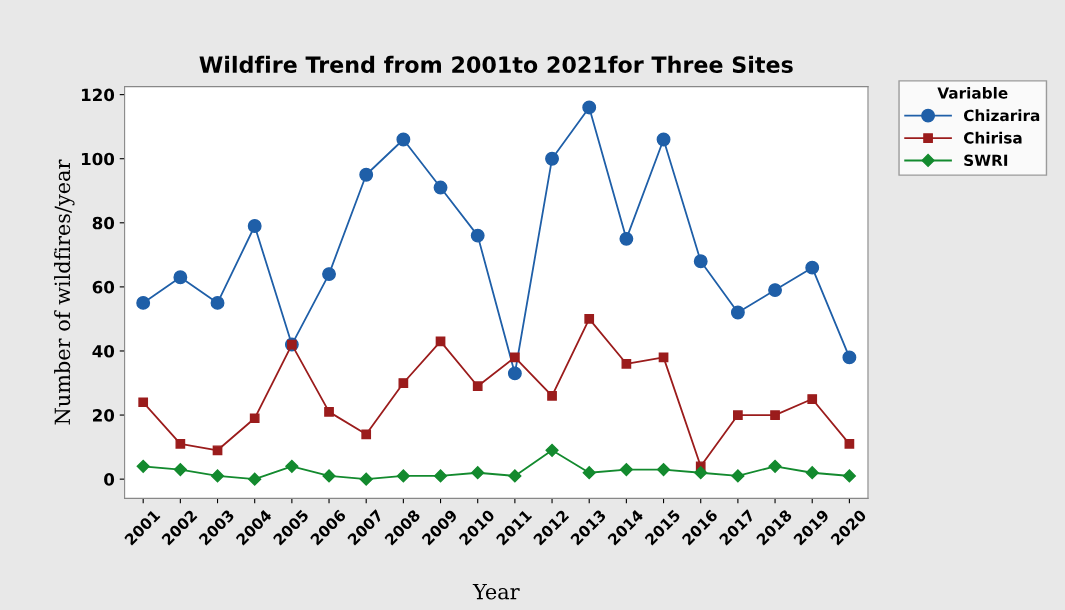  What do you see at coordinates (496, 591) in the screenshot?
I see `x-axis-title: Year` at bounding box center [496, 591].